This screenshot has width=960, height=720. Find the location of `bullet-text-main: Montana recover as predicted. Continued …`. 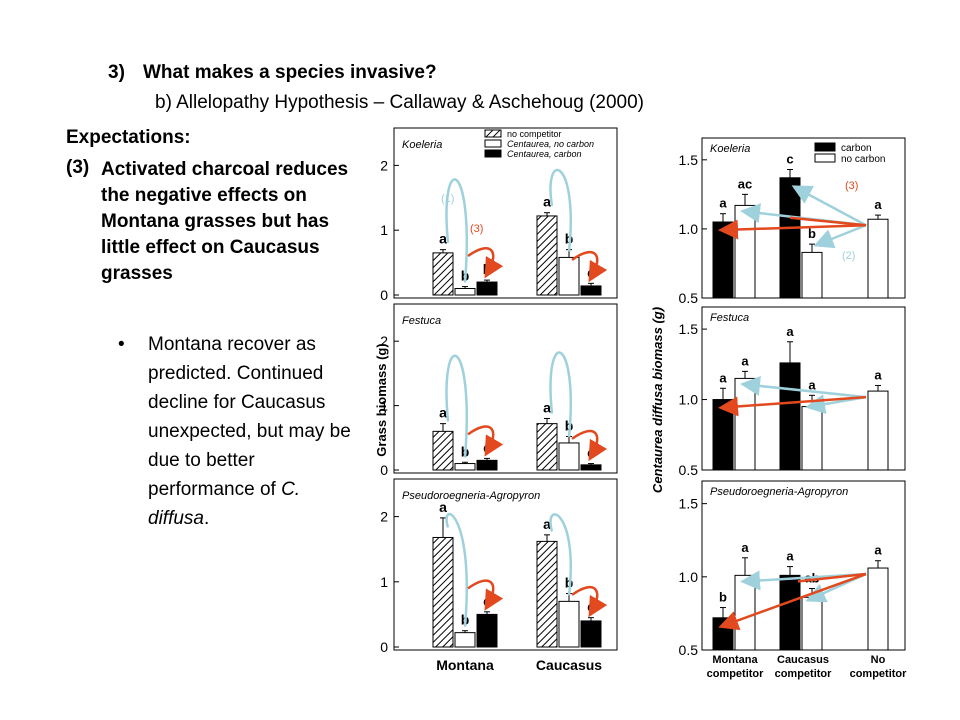

bullet-text-main: Montana recover as predicted. Continued … is located at coordinates (249, 417).